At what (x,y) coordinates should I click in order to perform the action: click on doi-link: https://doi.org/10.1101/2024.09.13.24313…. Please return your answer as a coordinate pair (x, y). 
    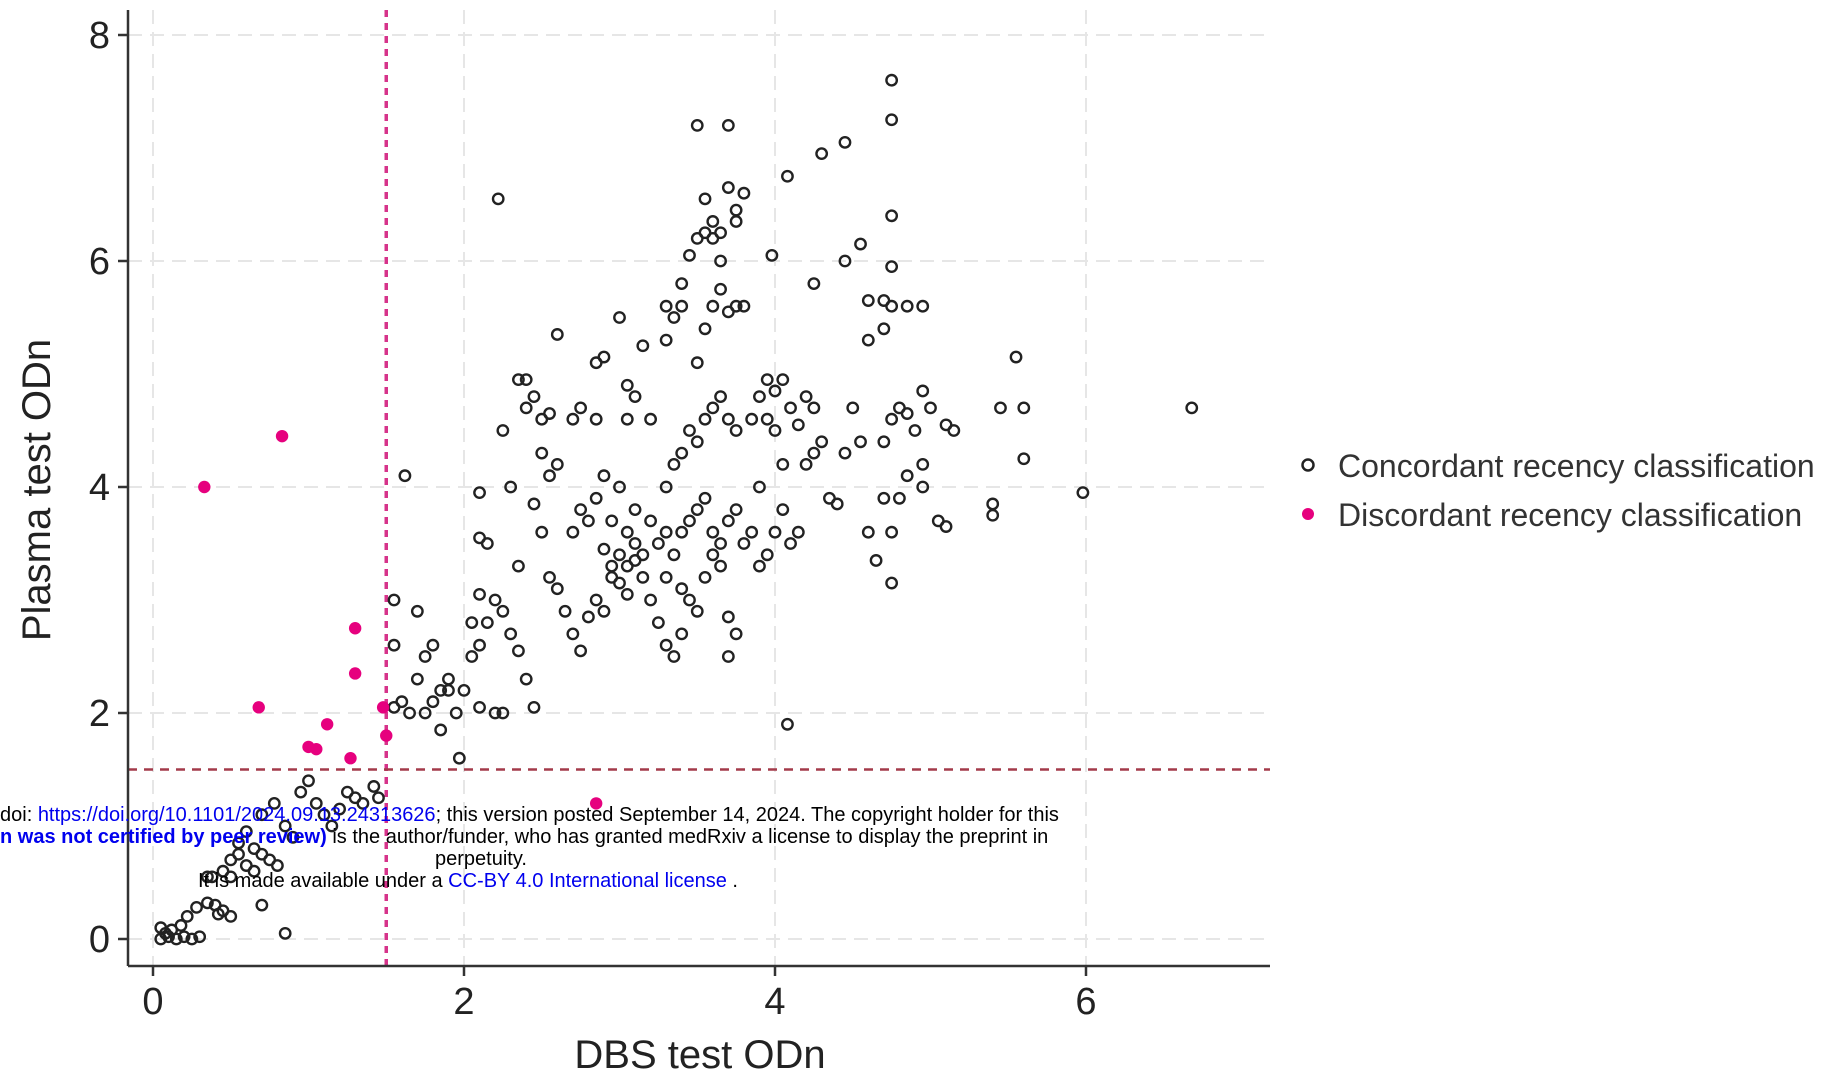
    Looking at the image, I should click on (236, 815).